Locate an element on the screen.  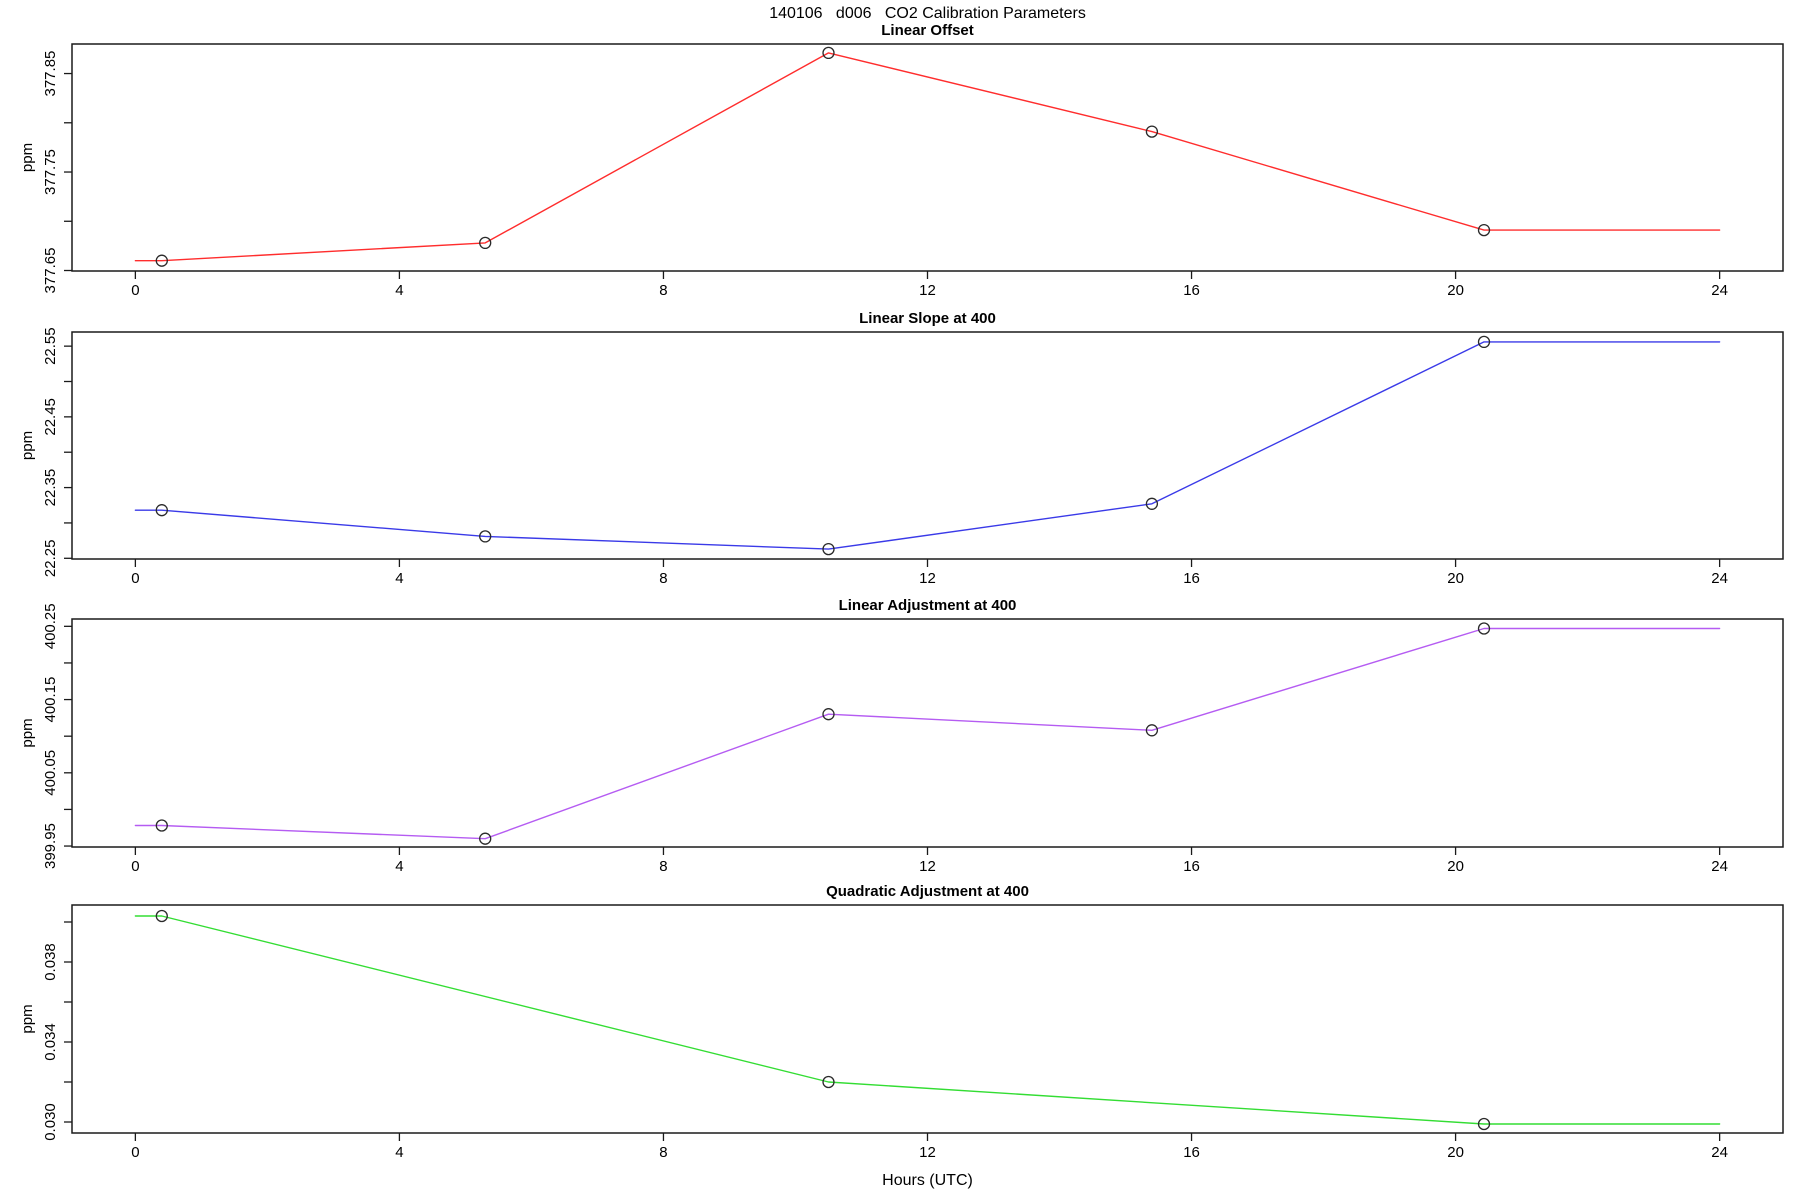
panel-title: Linear Offset is located at coordinates (927, 30).